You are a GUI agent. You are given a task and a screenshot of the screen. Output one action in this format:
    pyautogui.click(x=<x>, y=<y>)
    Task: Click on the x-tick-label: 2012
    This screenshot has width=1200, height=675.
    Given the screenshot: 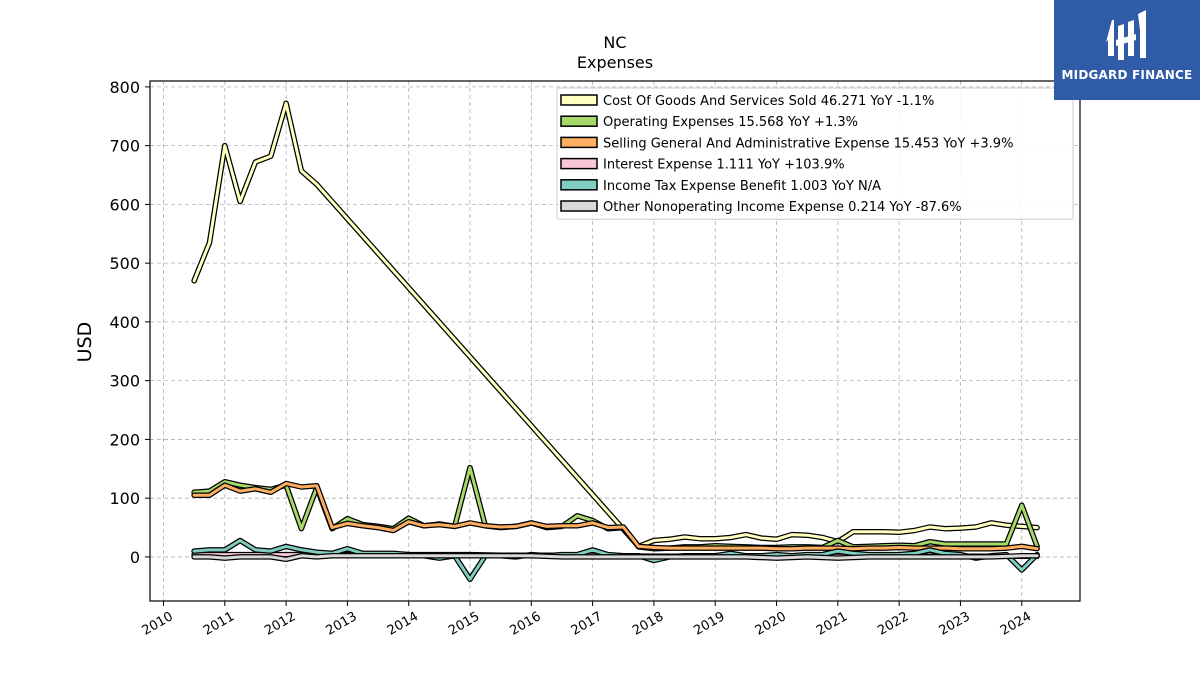 What is the action you would take?
    pyautogui.click(x=280, y=624)
    